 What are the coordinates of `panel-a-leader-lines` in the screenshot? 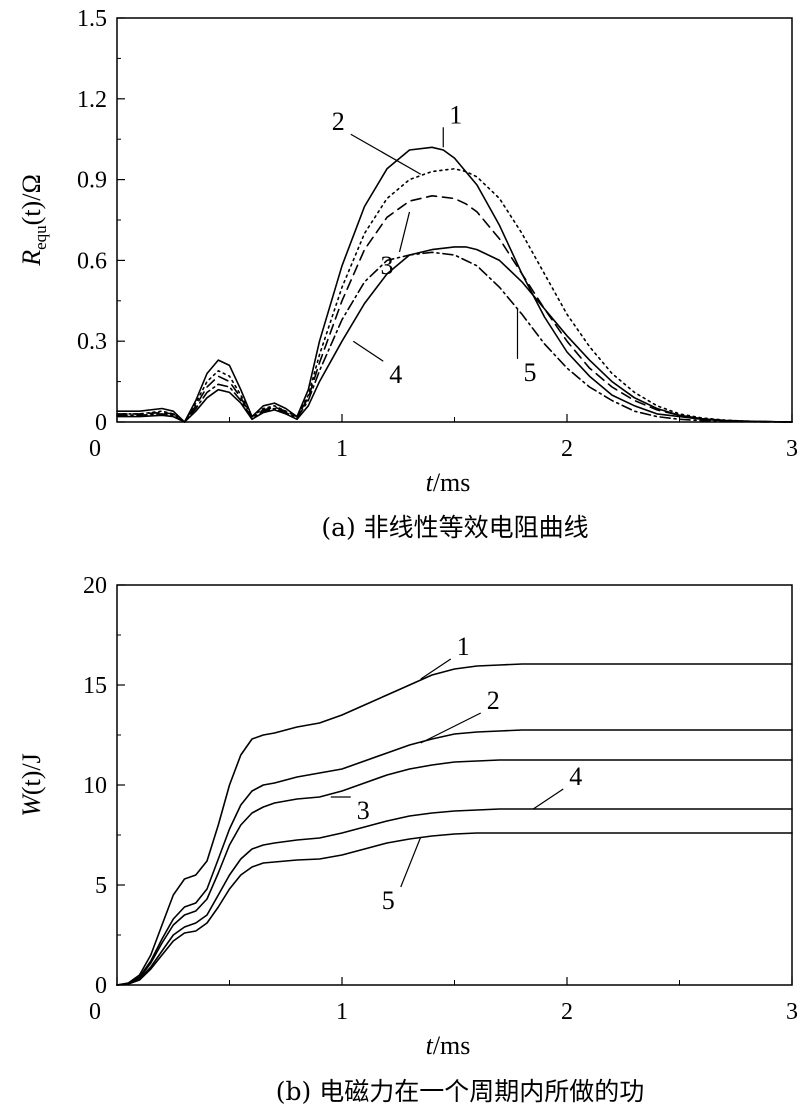 It's located at (434, 244).